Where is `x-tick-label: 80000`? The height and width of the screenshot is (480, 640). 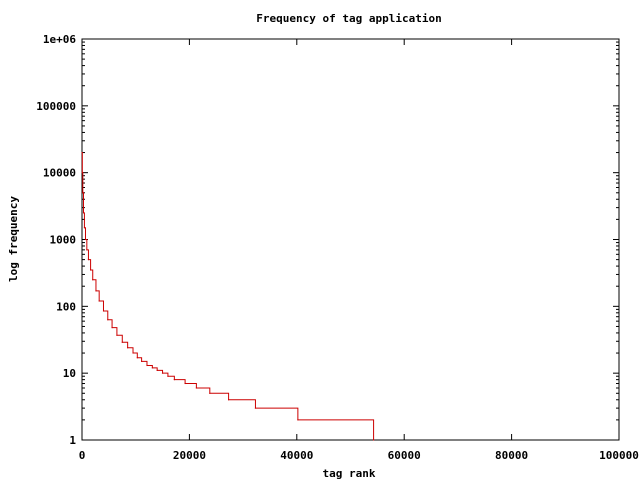
x-tick-label: 80000 is located at coordinates (511, 455).